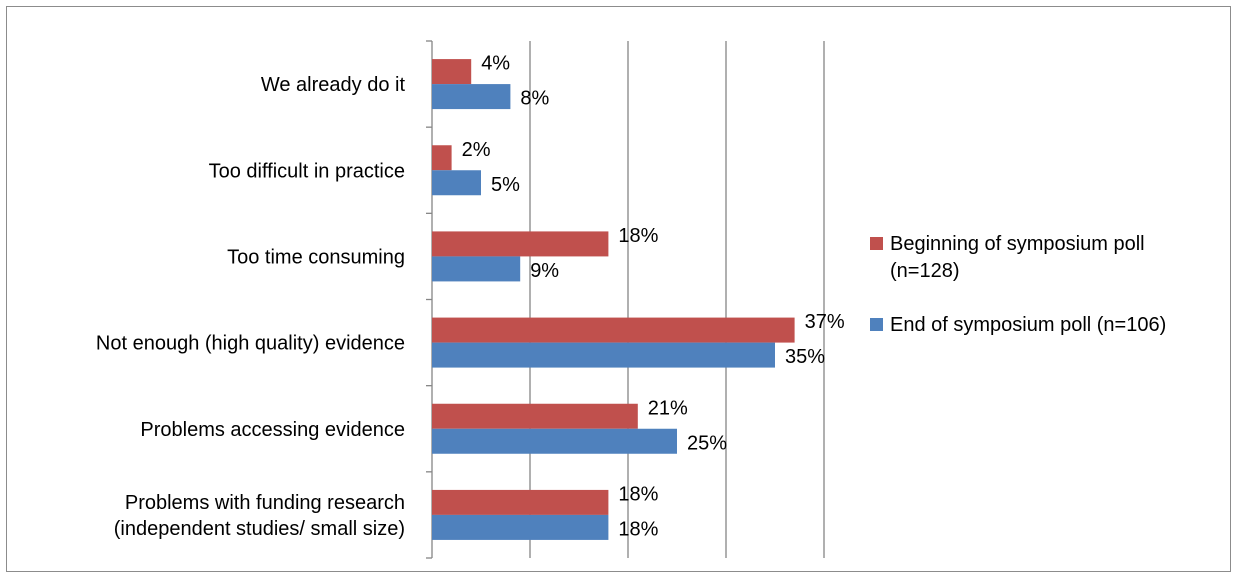 This screenshot has width=1238, height=579. Describe the element at coordinates (272, 430) in the screenshot. I see `category-label: Problems accessing evidence` at that location.